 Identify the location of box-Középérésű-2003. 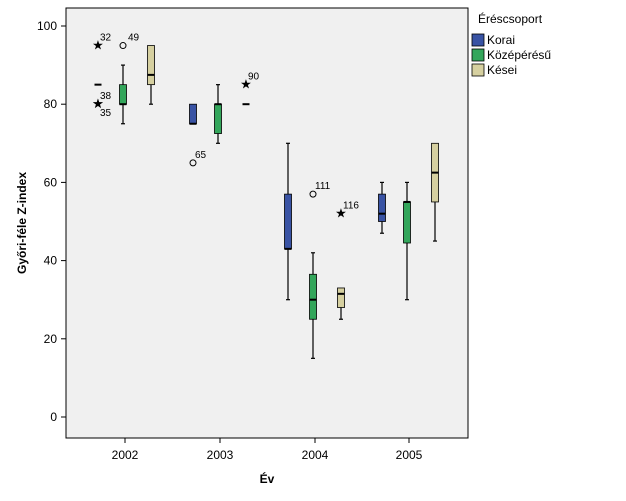
(218, 114).